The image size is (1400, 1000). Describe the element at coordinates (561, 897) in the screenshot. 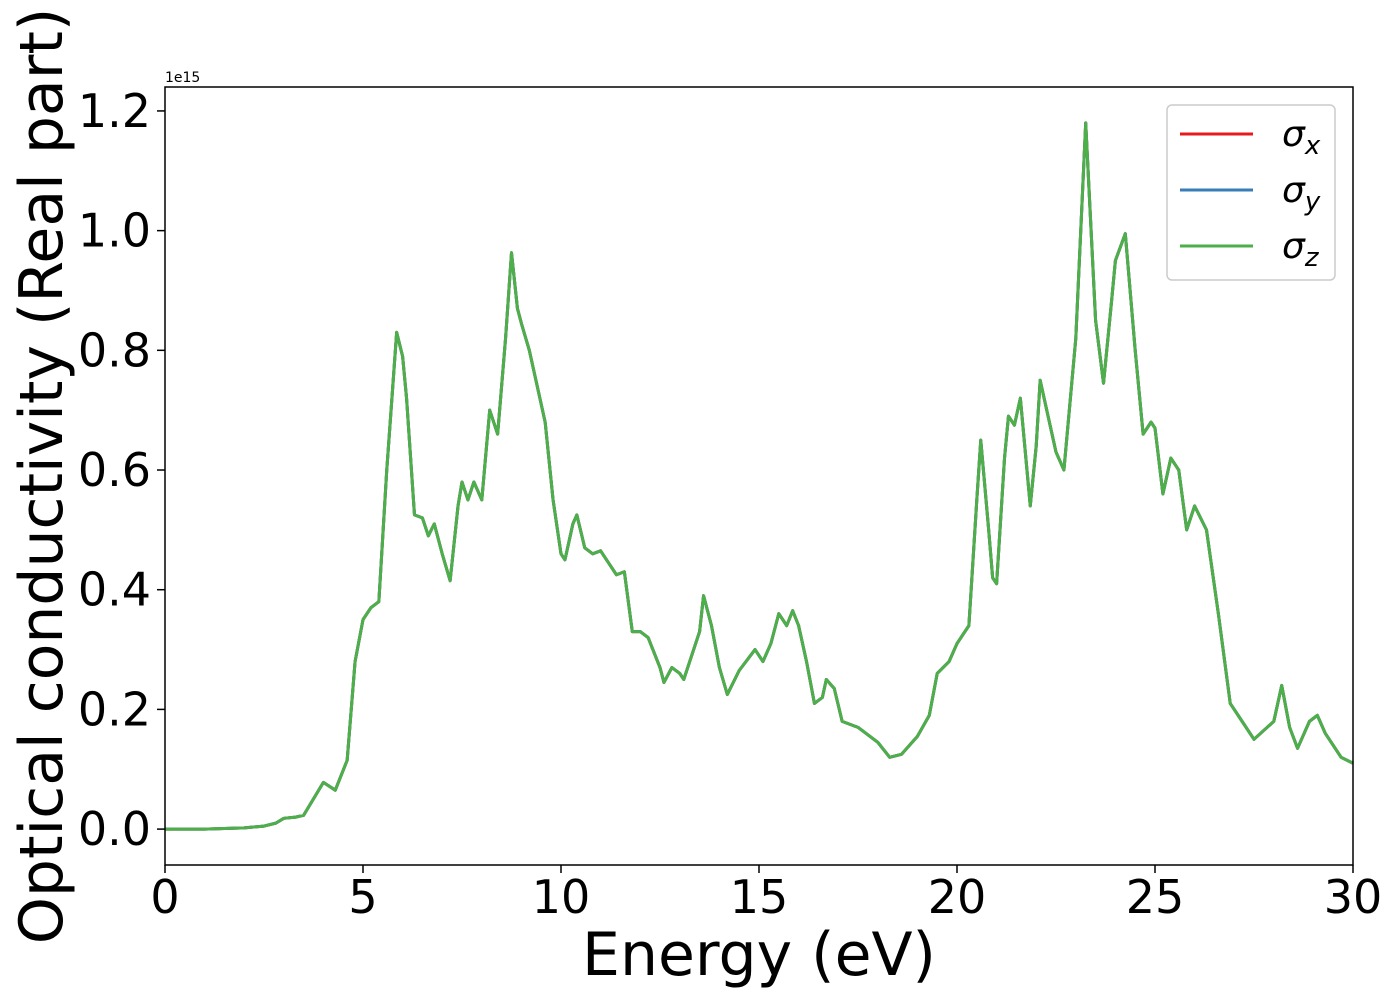

I see `x-tick-label: 10` at that location.